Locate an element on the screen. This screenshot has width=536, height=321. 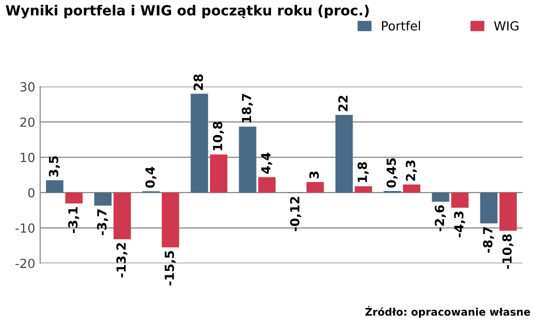
text: Źródło: opracowanie własne is located at coordinates (447, 312).